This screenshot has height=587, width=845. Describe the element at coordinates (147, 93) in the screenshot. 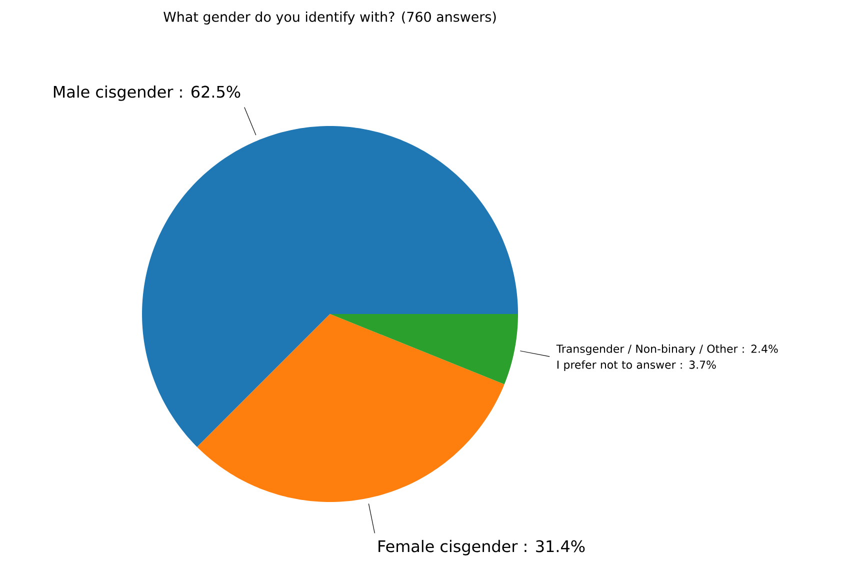

I see `slice-label: Male cisgender : 62.5%` at that location.